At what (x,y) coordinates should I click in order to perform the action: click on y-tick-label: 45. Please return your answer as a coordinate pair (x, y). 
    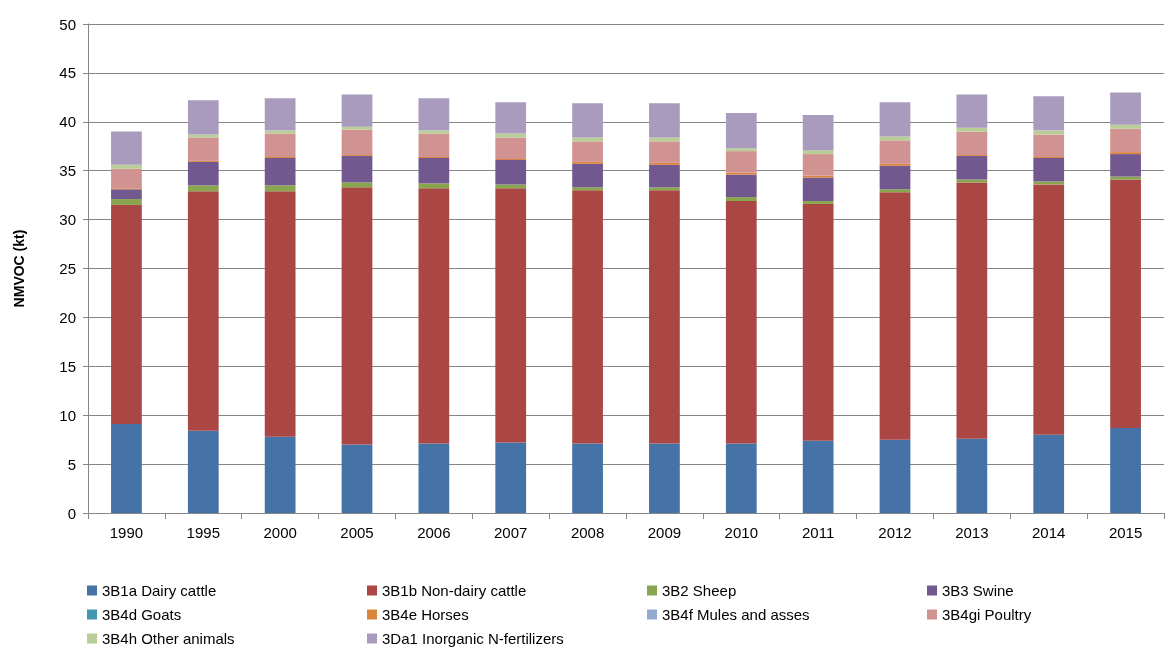
    Looking at the image, I should click on (67, 73).